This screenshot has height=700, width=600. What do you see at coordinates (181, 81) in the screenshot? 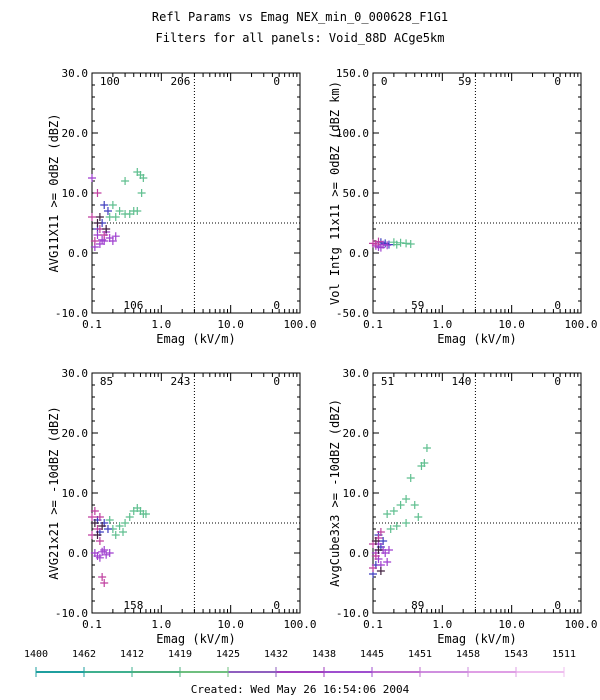
I see `count-top-mid: 206` at bounding box center [181, 81].